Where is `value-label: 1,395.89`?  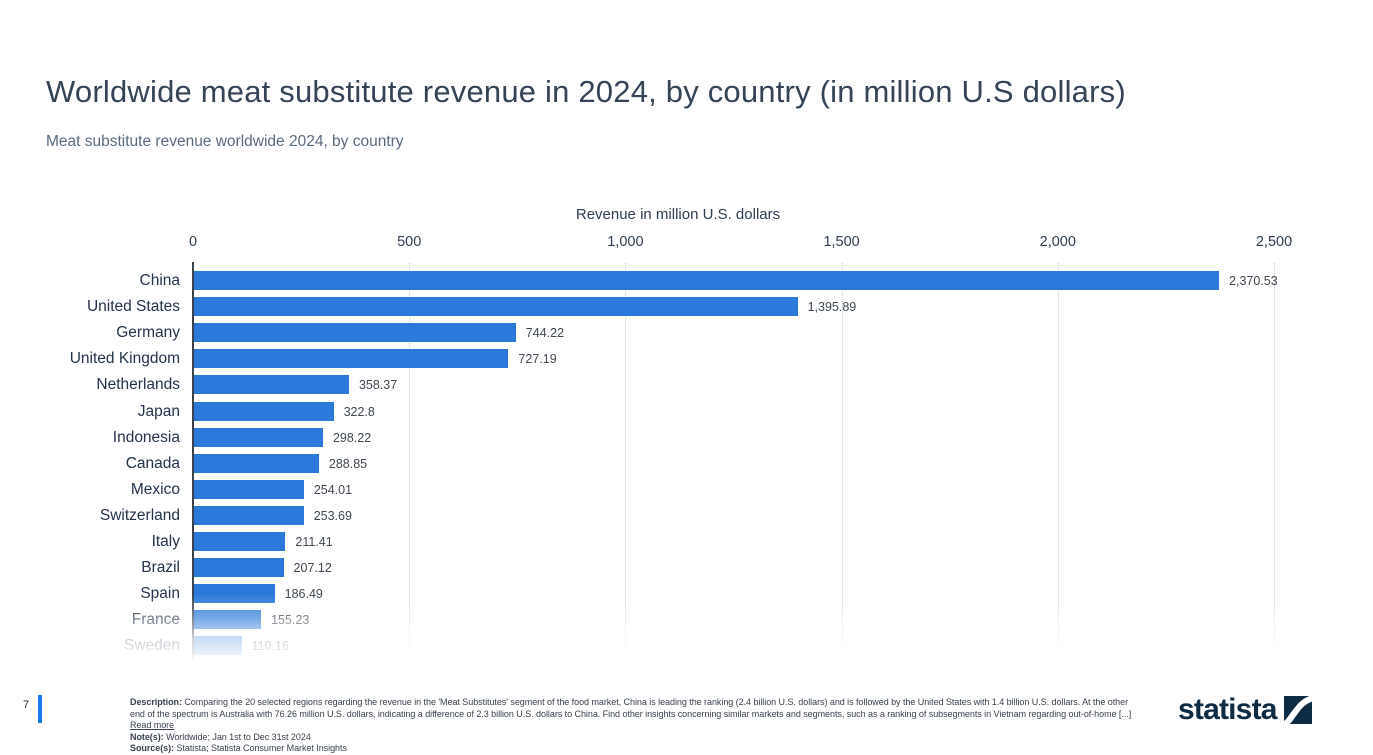 value-label: 1,395.89 is located at coordinates (832, 307).